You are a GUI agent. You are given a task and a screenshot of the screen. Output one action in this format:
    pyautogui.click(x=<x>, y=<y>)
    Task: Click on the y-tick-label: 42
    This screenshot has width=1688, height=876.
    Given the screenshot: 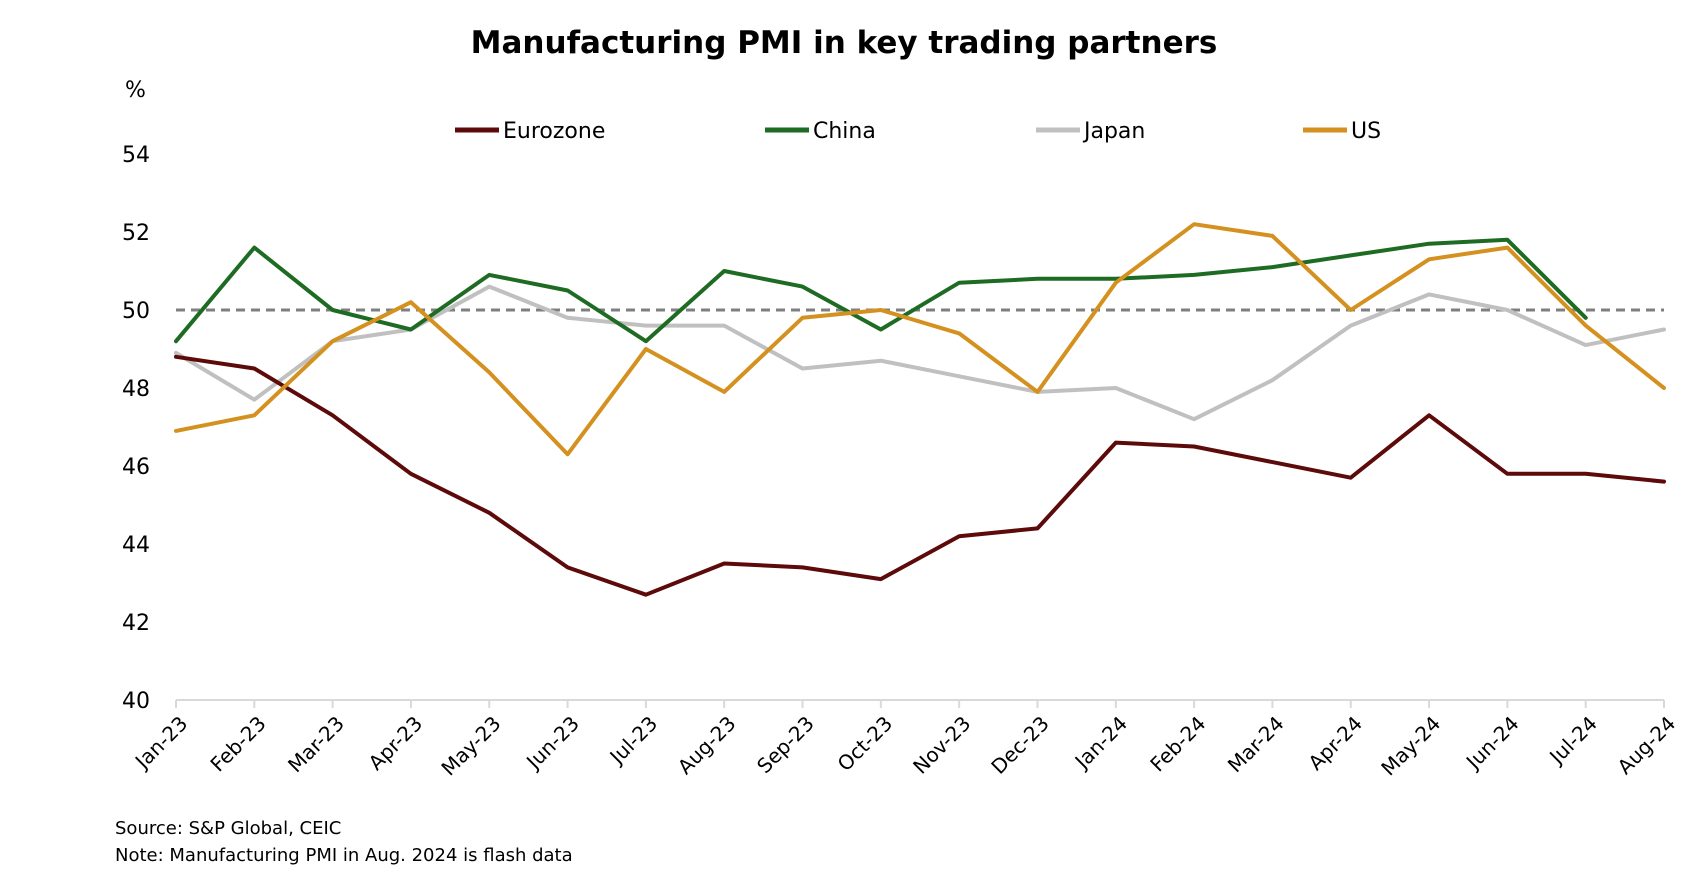 What is the action you would take?
    pyautogui.click(x=136, y=623)
    